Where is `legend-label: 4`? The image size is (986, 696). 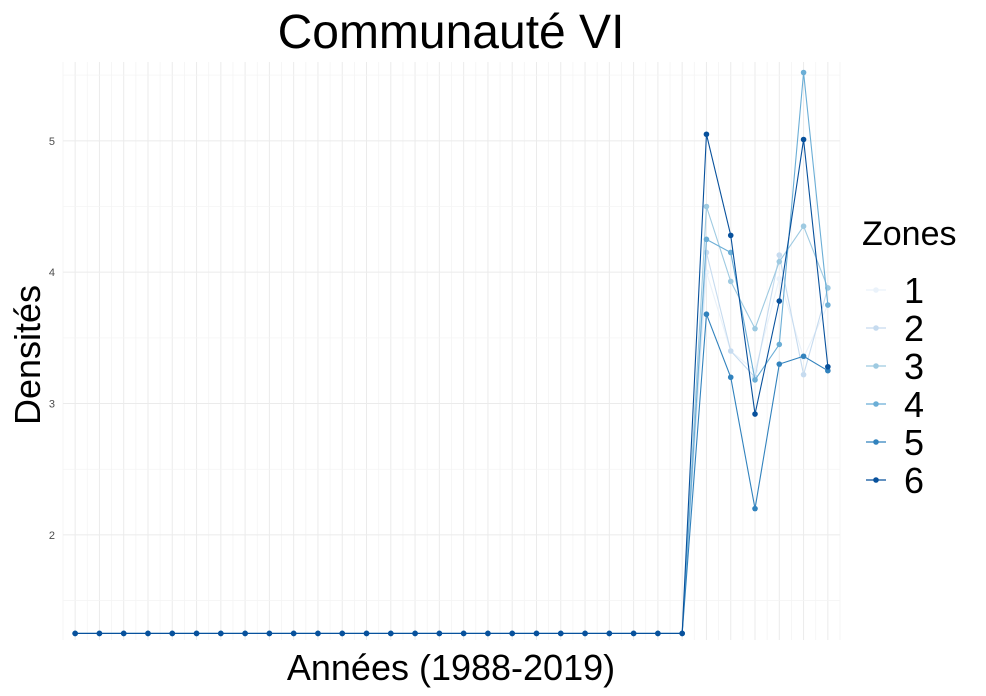
legend-label: 4 is located at coordinates (914, 404).